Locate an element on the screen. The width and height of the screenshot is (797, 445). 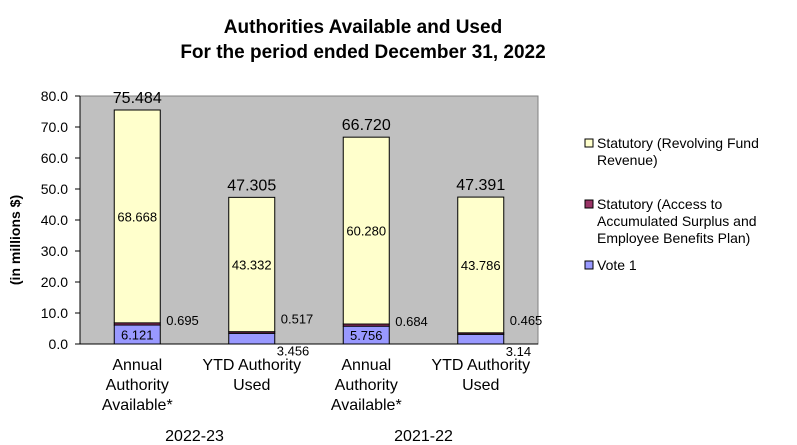
y-tick-label: 60.0 is located at coordinates (54, 158).